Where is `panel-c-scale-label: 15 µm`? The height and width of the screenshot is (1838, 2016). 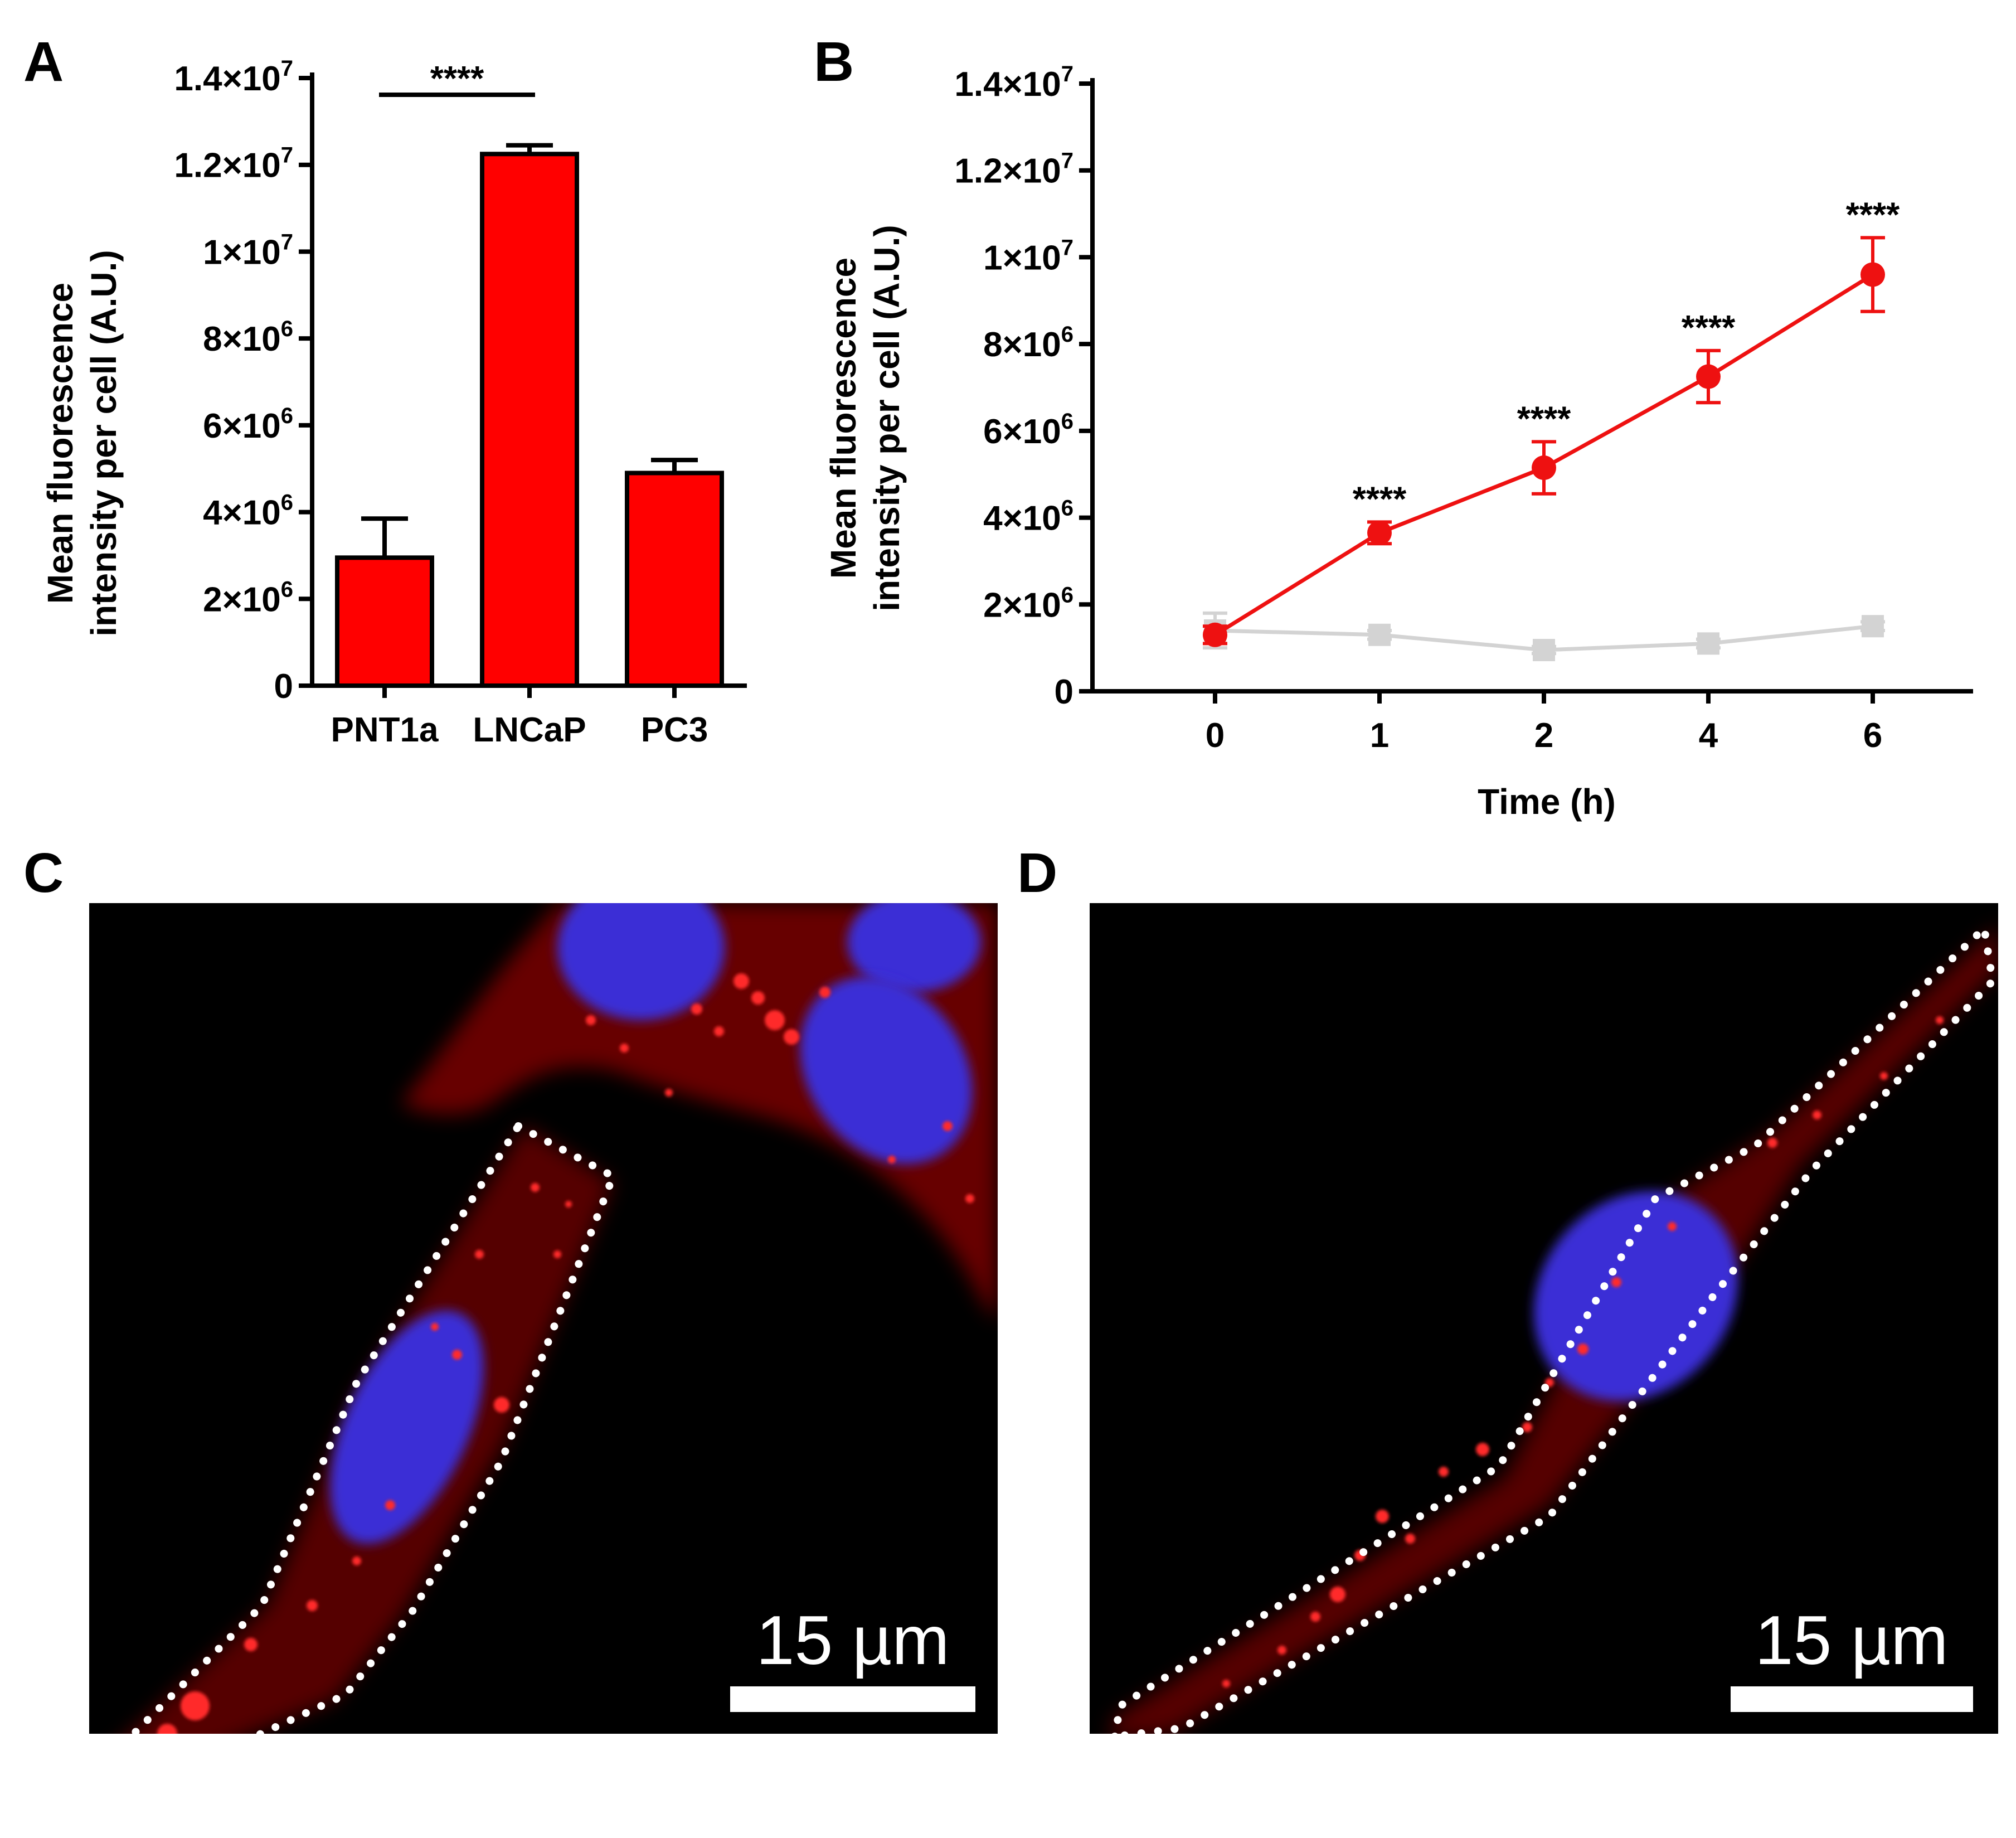 panel-c-scale-label: 15 µm is located at coordinates (852, 1641).